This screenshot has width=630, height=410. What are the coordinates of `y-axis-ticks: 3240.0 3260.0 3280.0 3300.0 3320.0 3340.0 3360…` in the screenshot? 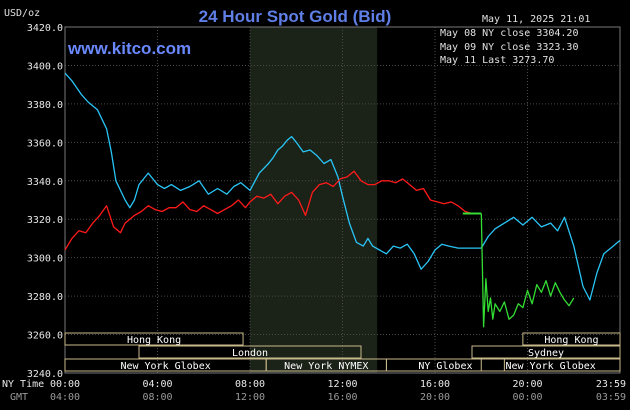 It's located at (45, 201).